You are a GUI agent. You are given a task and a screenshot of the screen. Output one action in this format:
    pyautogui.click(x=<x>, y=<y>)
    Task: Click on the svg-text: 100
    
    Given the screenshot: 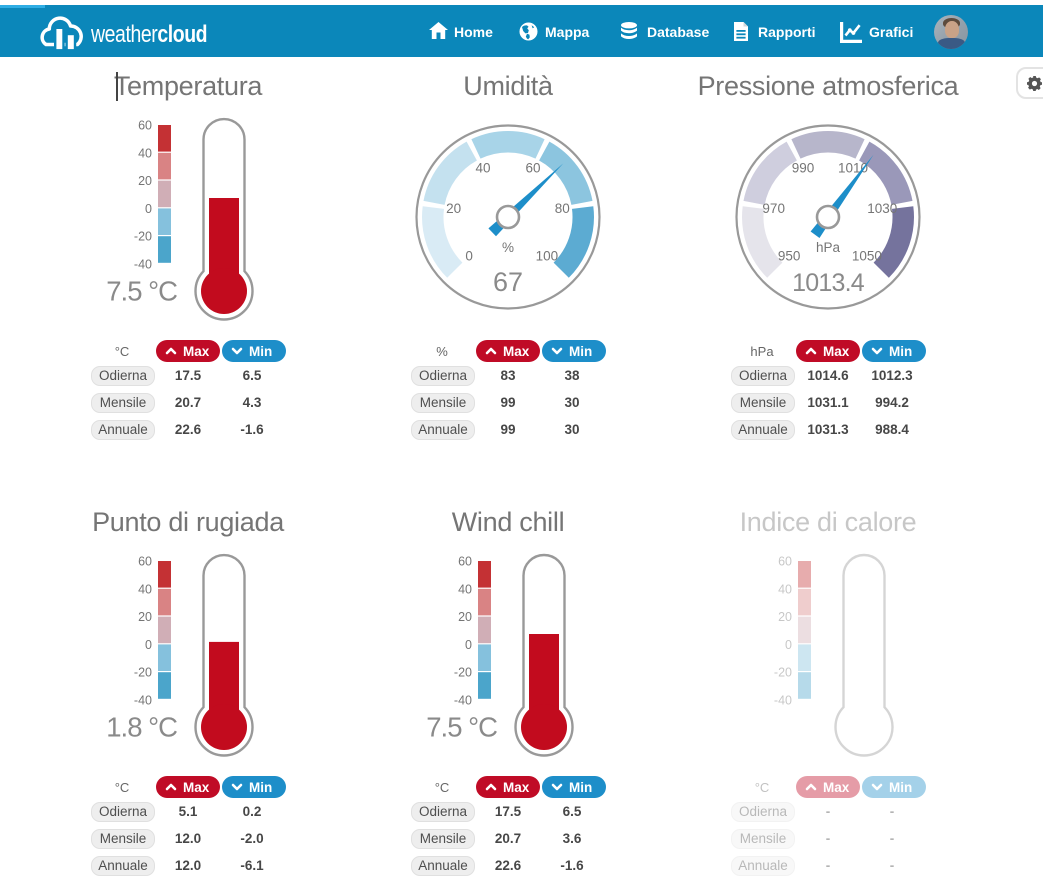 What is the action you would take?
    pyautogui.click(x=547, y=255)
    